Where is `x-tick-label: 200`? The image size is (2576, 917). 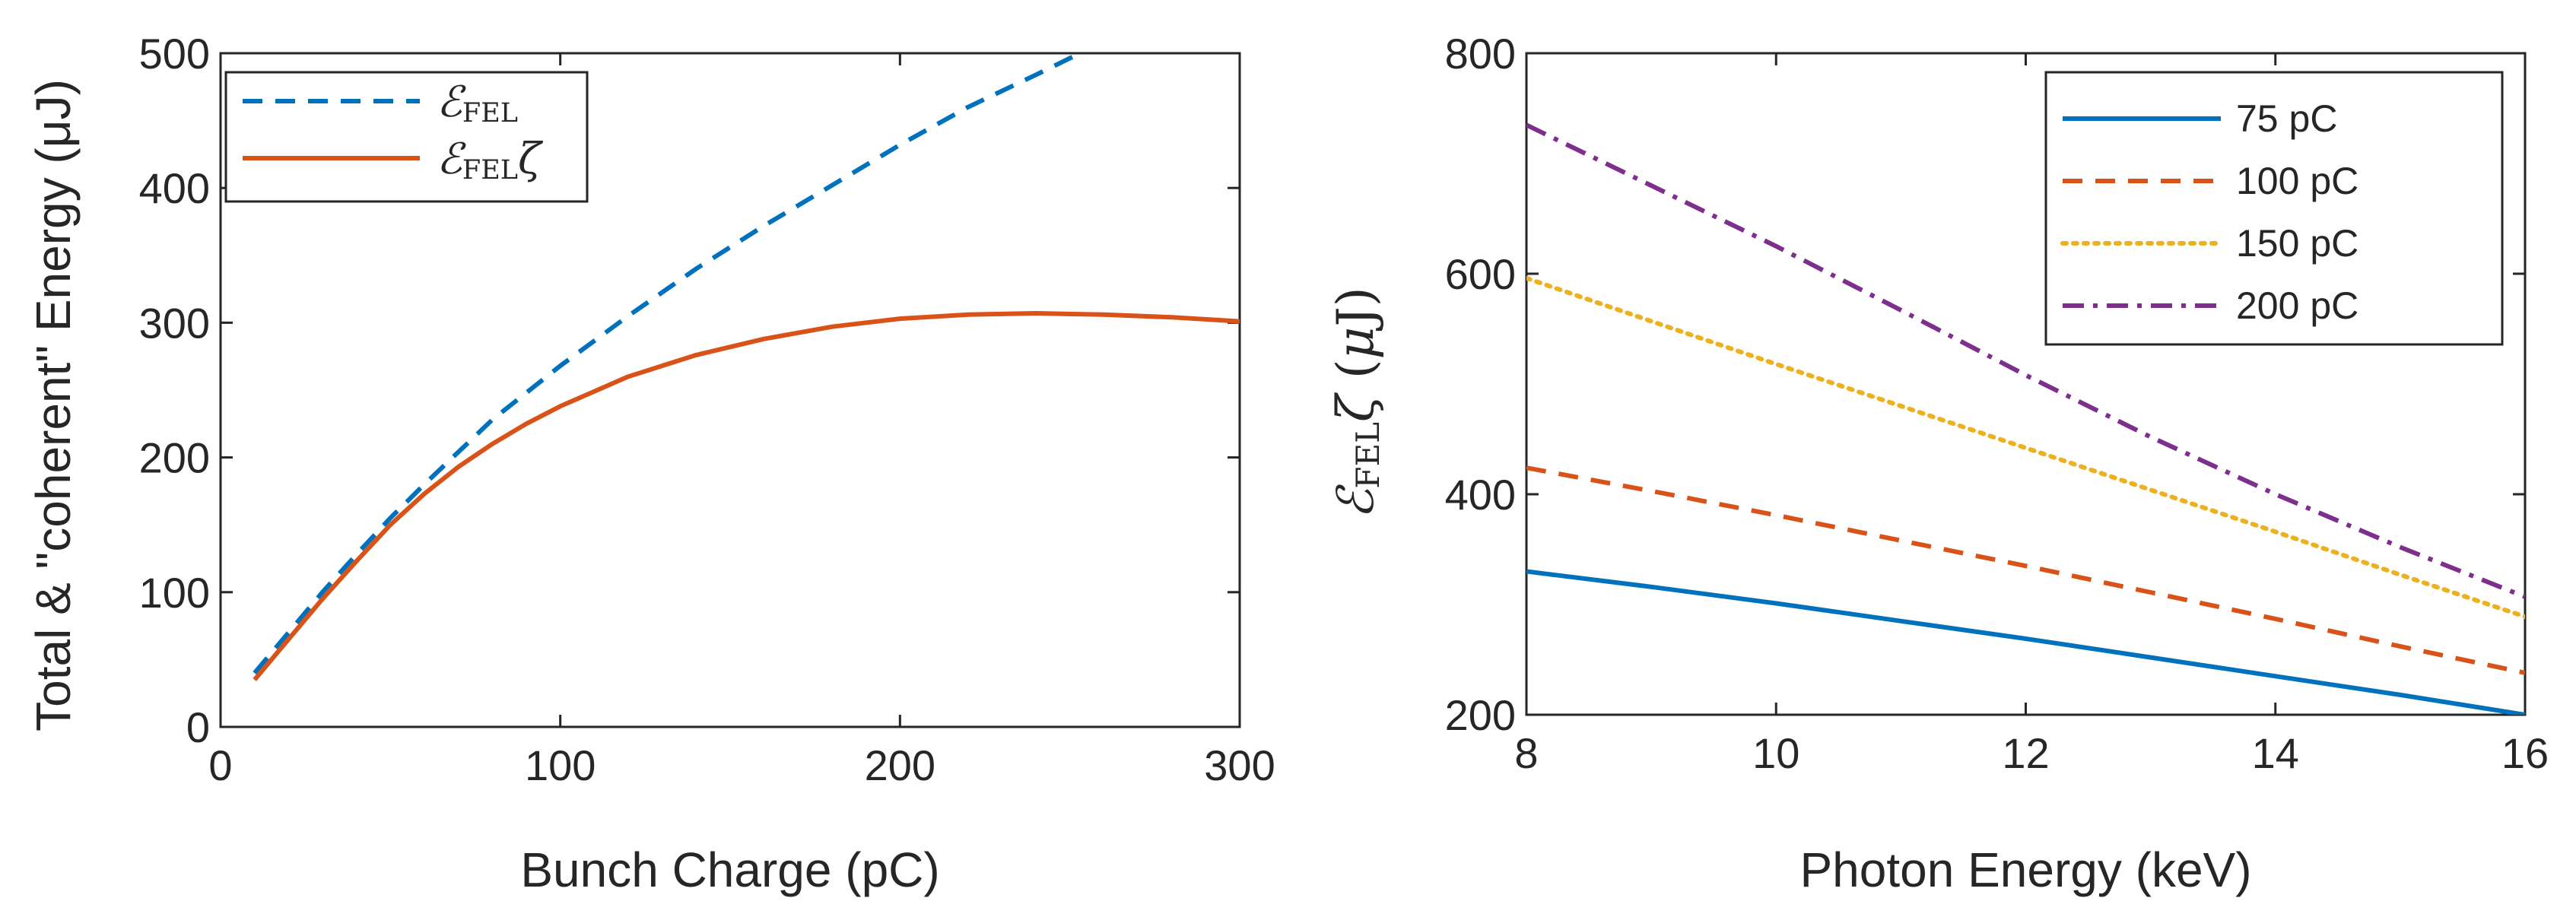
x-tick-label: 200 is located at coordinates (900, 765).